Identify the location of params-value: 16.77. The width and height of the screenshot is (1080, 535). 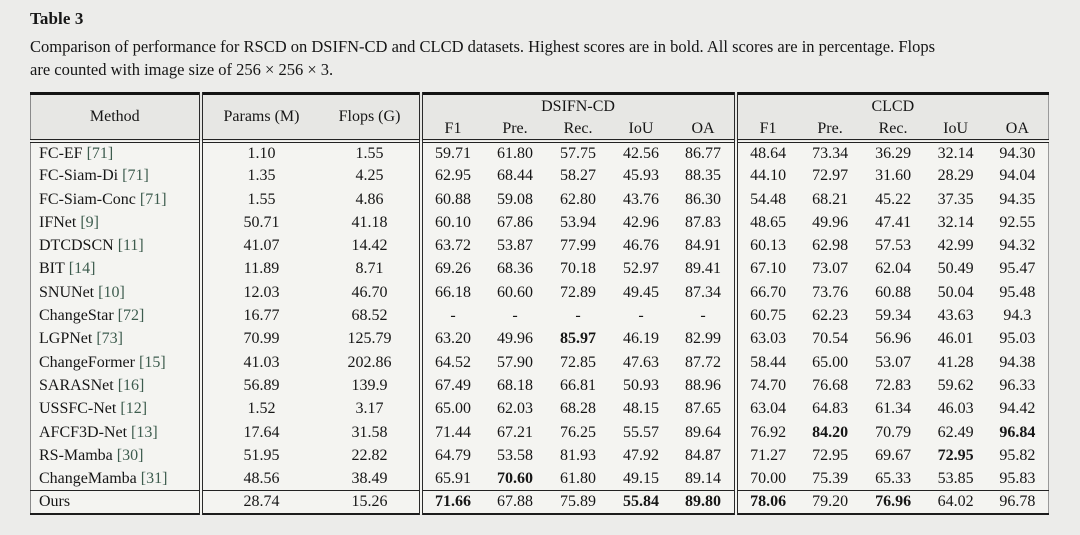
(259, 316).